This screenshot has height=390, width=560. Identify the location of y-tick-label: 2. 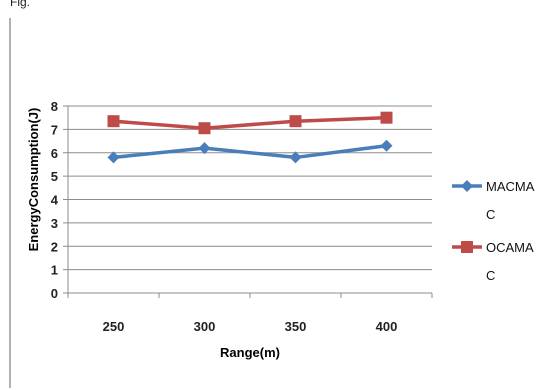
(54, 246).